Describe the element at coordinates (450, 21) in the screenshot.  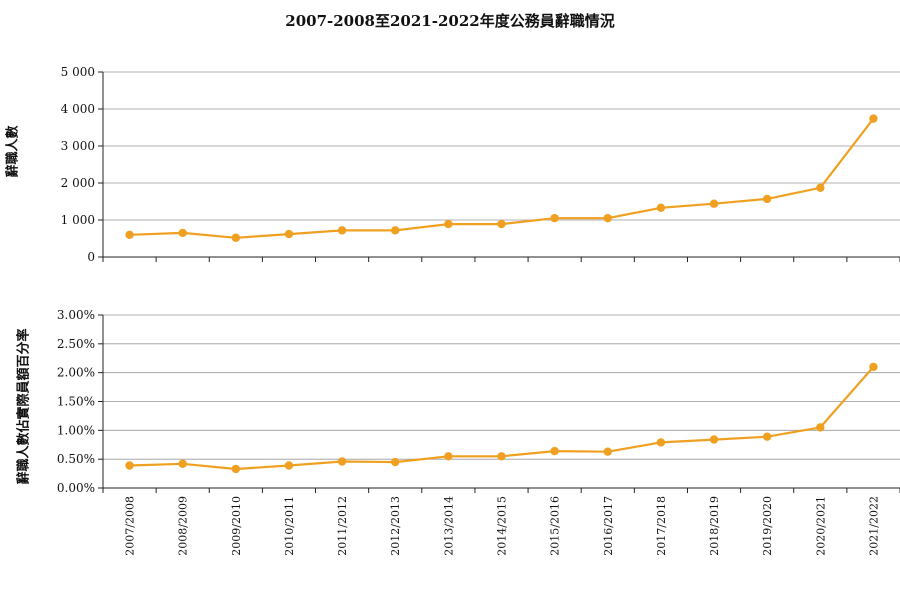
I see `chart-title: 2007-2008至2021-2022年度公務員辭職情況` at that location.